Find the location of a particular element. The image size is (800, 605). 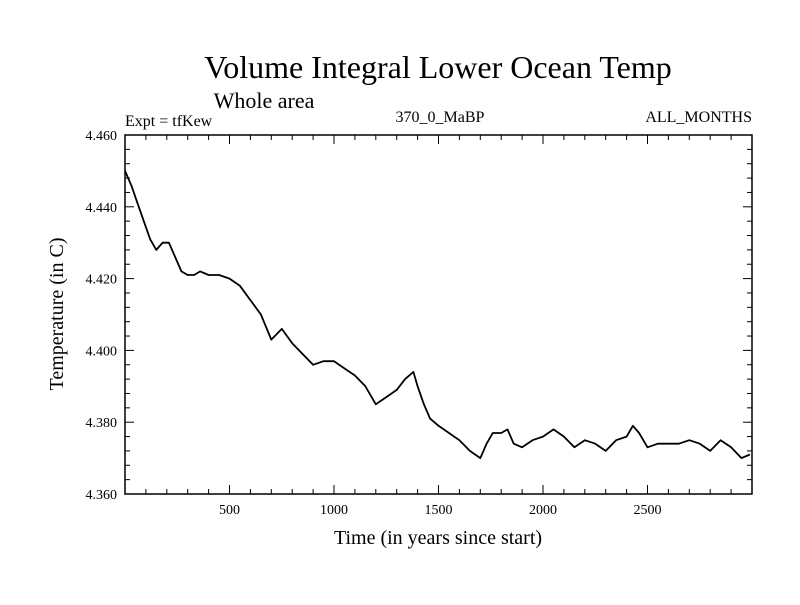

y-tick-label: 4.440 is located at coordinates (102, 208).